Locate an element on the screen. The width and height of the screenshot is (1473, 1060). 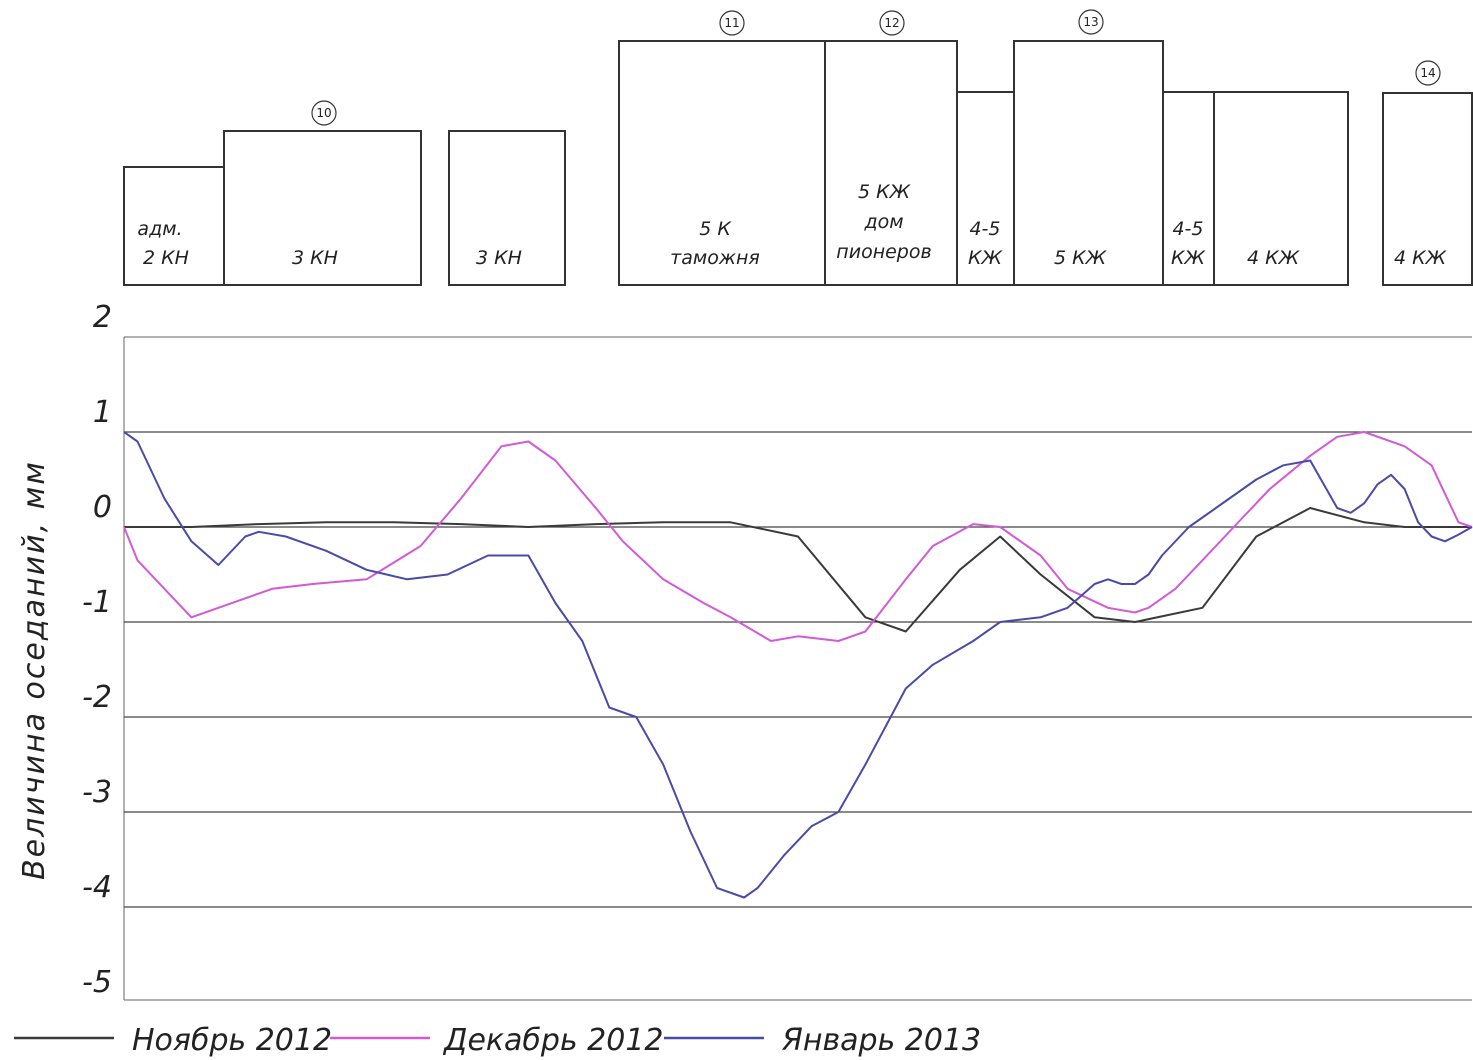
building-adm-2kn-line1: адм. is located at coordinates (159, 229).